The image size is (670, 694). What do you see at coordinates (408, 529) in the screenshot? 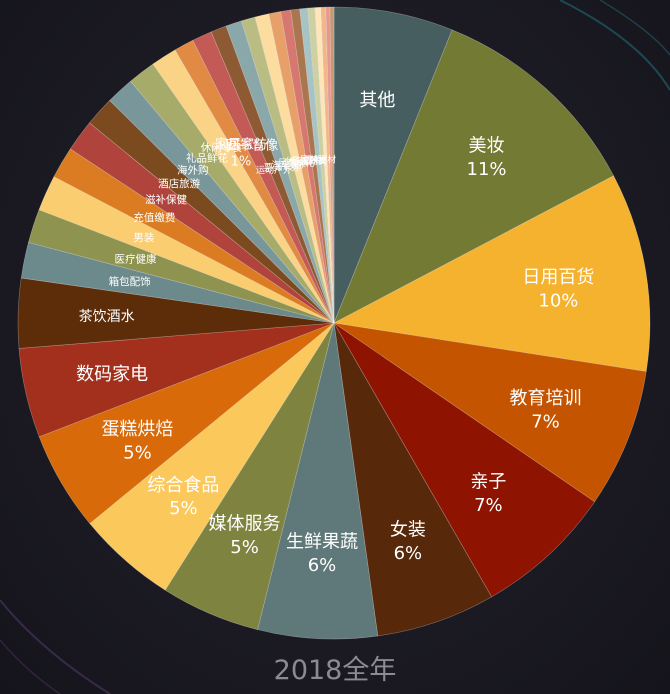
I see `slice-label: 女装` at bounding box center [408, 529].